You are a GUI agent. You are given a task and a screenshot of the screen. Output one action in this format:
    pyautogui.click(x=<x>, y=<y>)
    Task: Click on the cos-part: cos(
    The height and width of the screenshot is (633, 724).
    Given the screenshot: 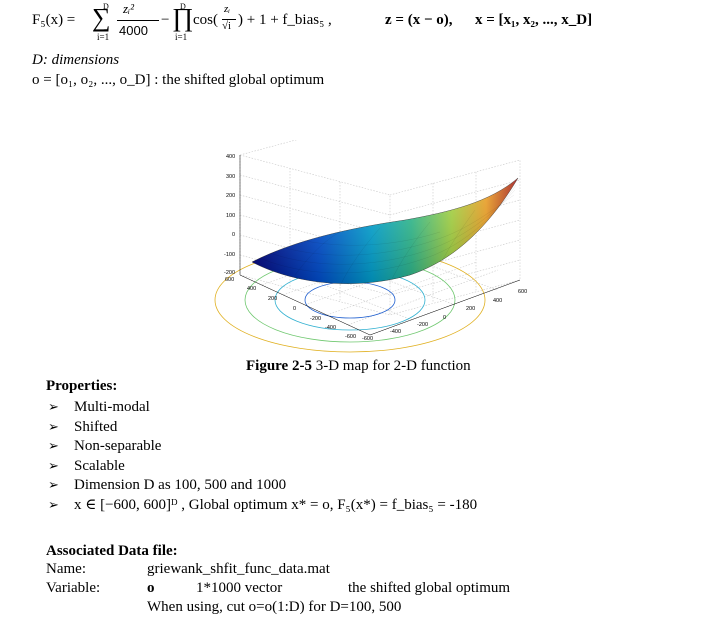 What is the action you would take?
    pyautogui.click(x=205, y=20)
    